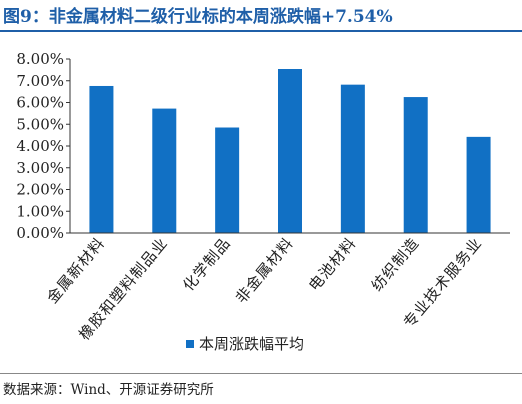 This screenshot has width=522, height=404. What do you see at coordinates (251, 344) in the screenshot?
I see `legend-label: 本周涨跌幅平均` at bounding box center [251, 344].